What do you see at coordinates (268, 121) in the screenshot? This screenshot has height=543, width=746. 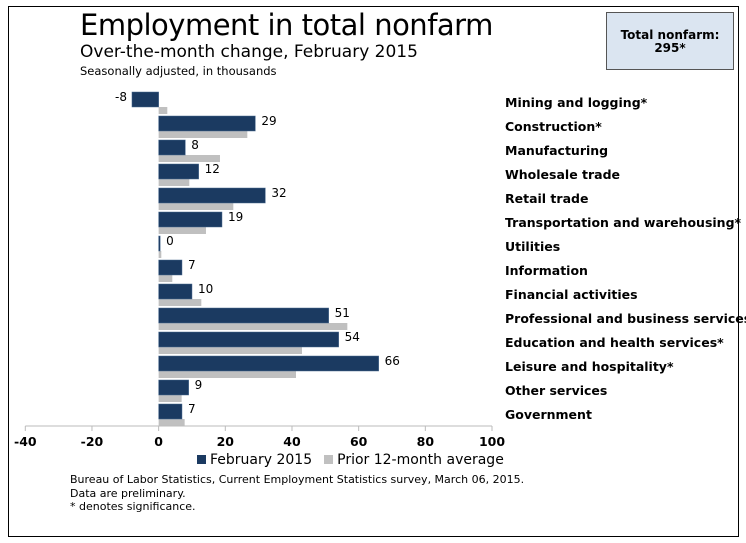 I see `data-label: 29` at bounding box center [268, 121].